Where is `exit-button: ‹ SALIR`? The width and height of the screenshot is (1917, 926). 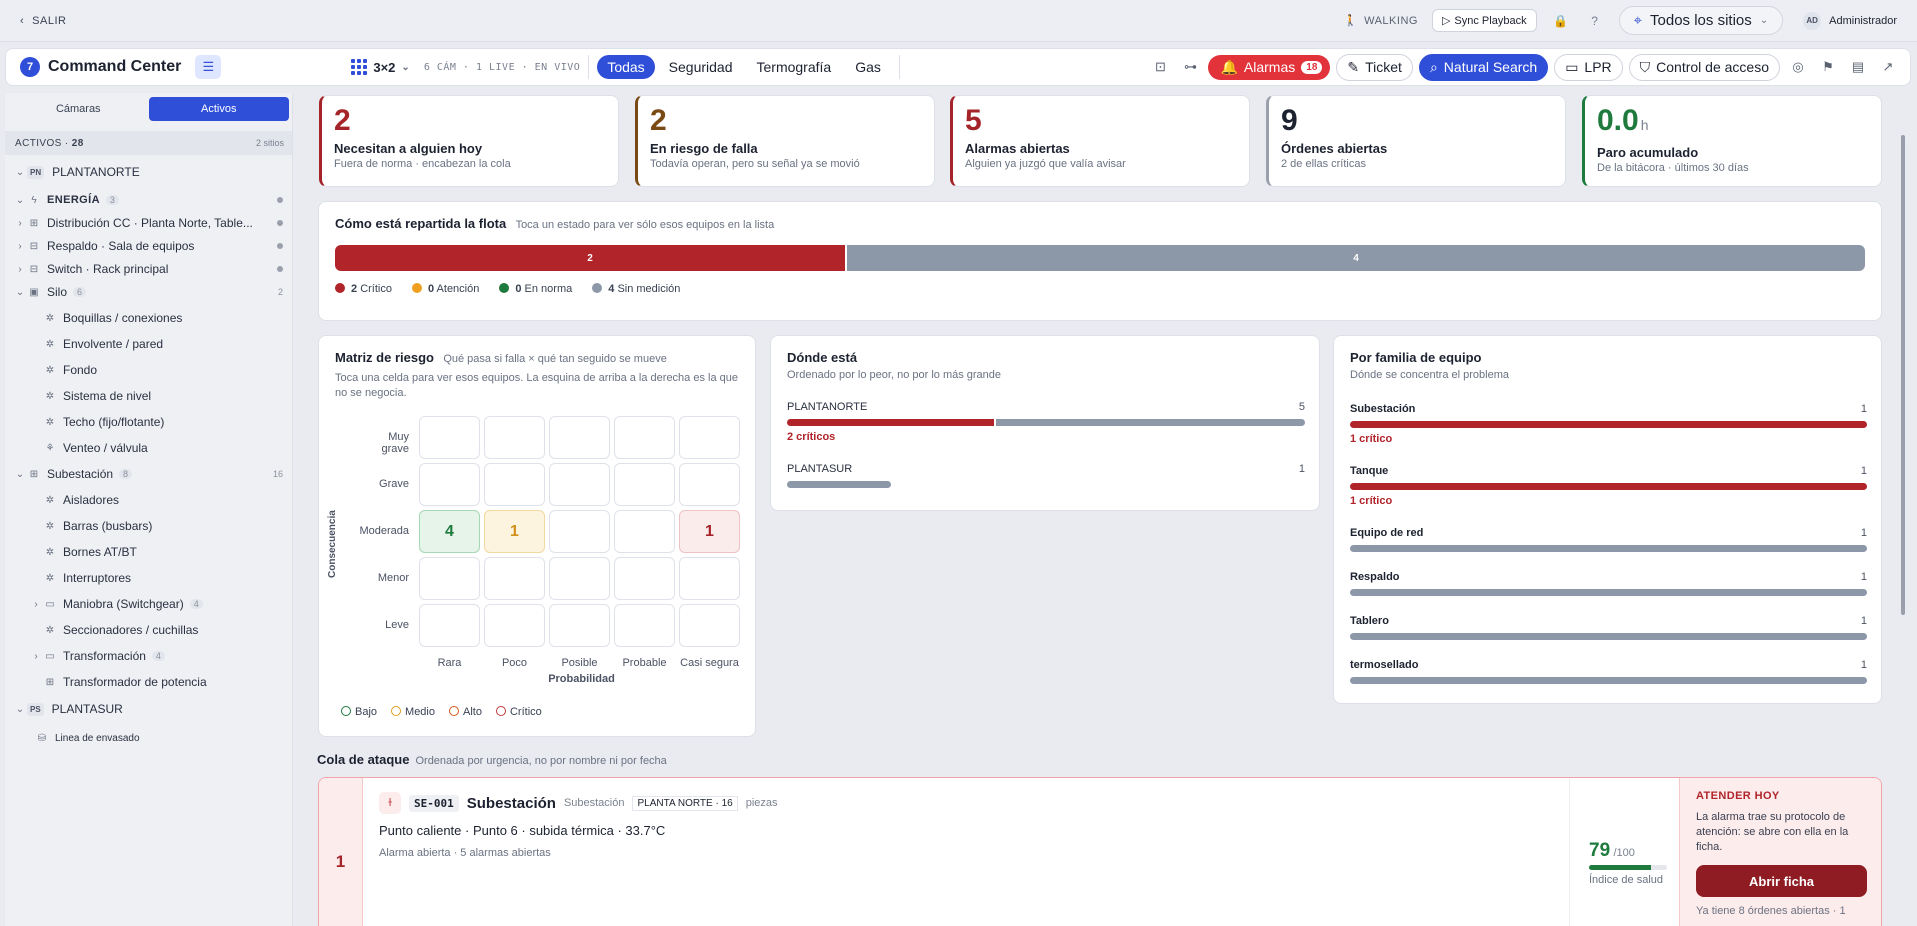 exit-button: ‹ SALIR is located at coordinates (43, 21).